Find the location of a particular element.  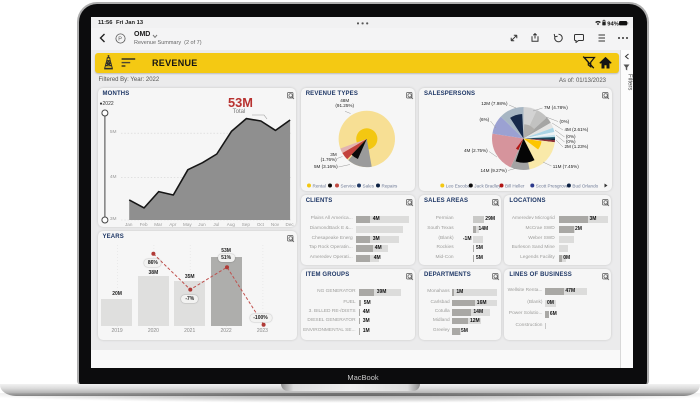

svg-text: Bill Heller is located at coordinates (515, 185).